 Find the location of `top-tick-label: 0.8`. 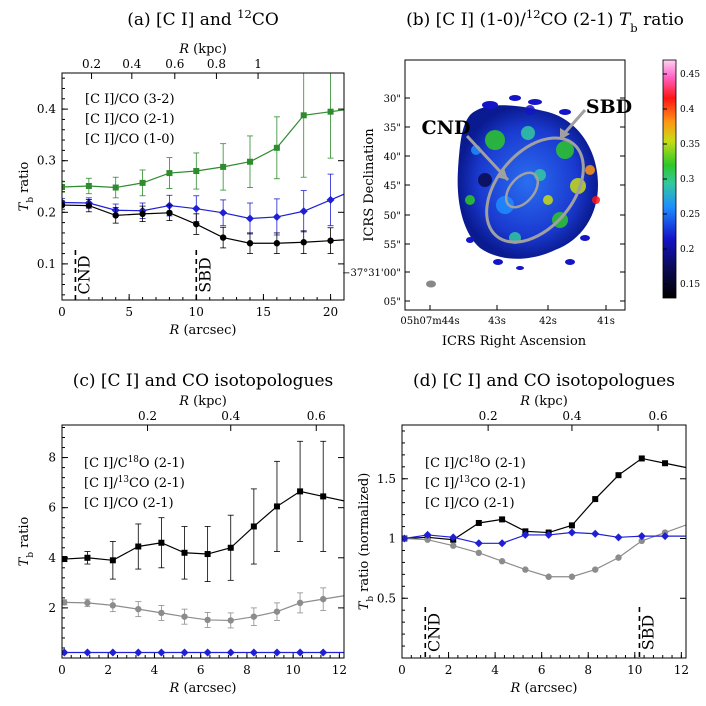

top-tick-label: 0.8 is located at coordinates (216, 64).